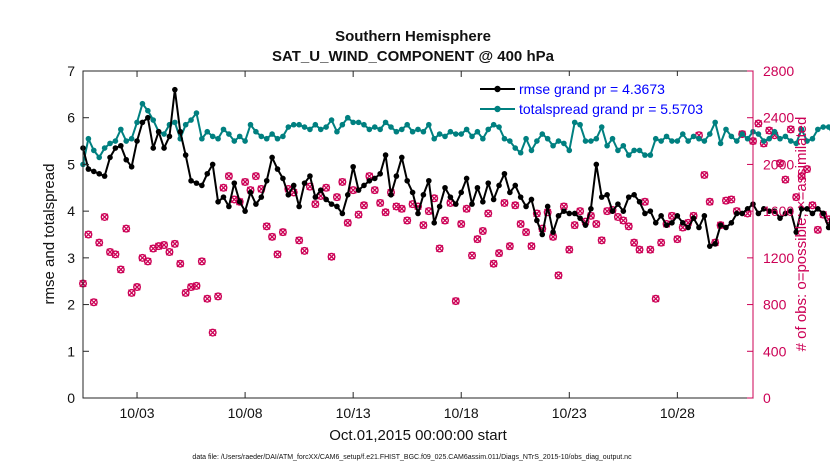 The width and height of the screenshot is (830, 470). What do you see at coordinates (137, 413) in the screenshot?
I see `x-tick-label: 10/03` at bounding box center [137, 413].